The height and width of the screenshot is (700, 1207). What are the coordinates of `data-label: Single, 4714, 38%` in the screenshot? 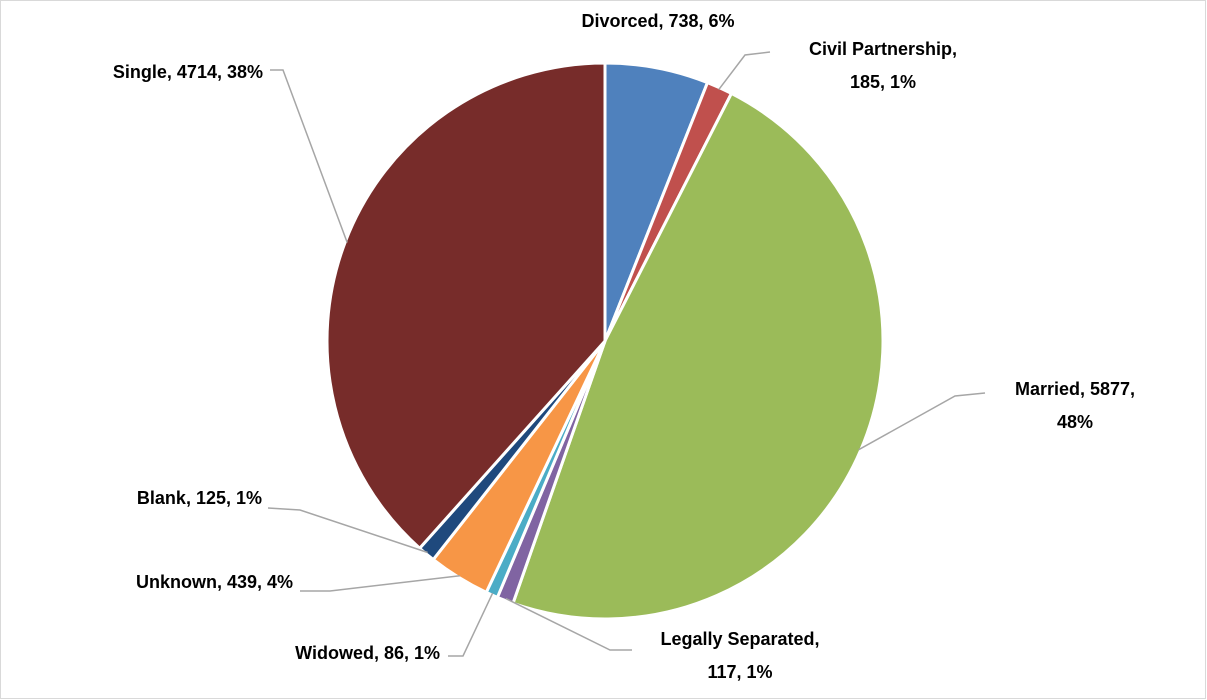 It's located at (188, 72).